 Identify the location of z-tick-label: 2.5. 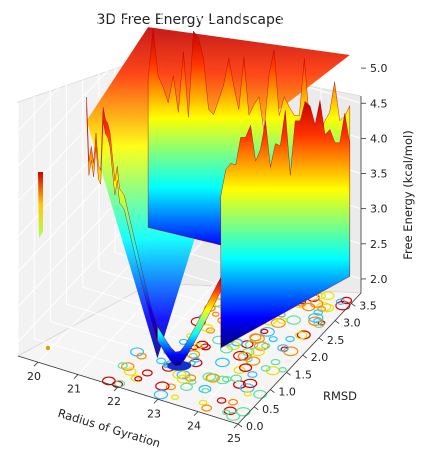
(379, 244).